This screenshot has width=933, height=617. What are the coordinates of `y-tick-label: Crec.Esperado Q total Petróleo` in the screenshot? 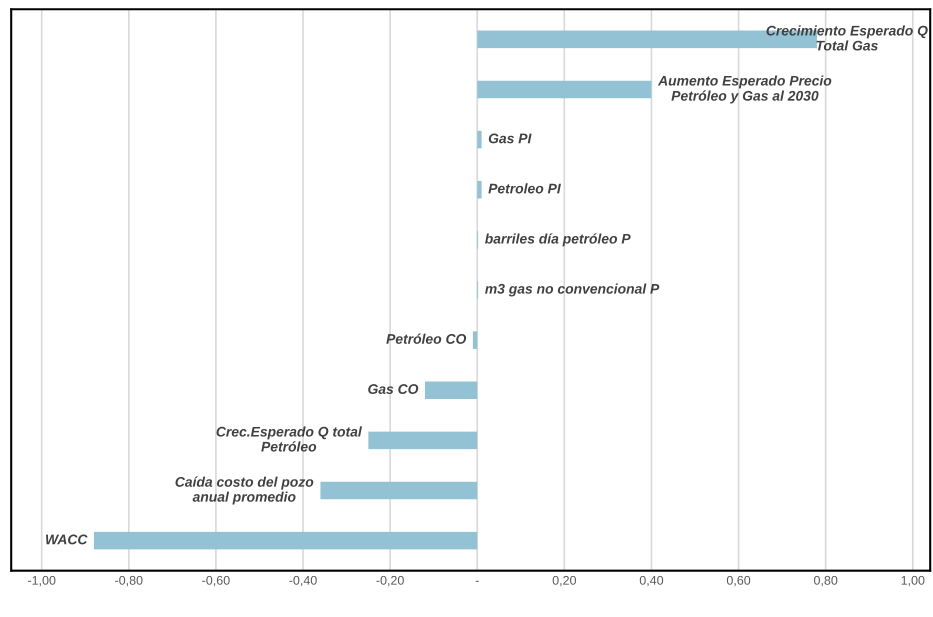 It's located at (289, 439).